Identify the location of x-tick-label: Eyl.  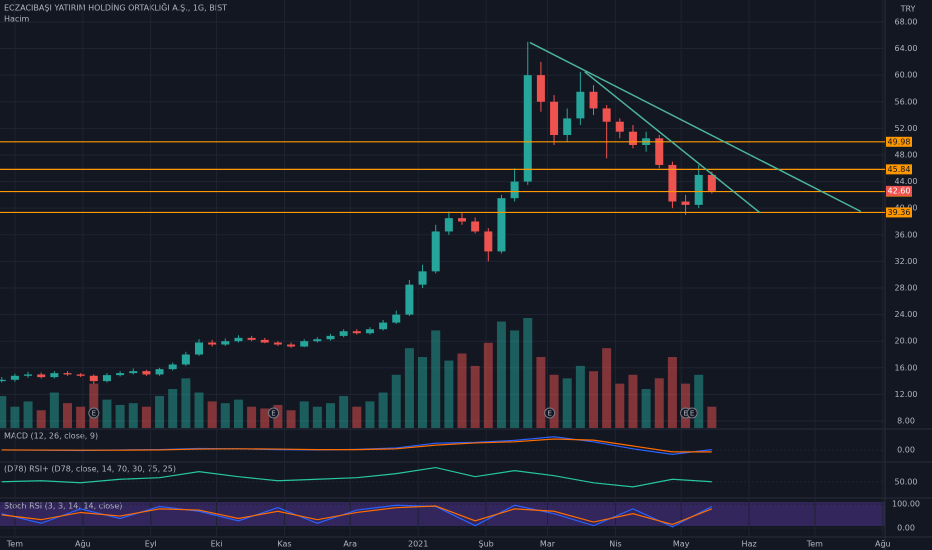
(151, 544).